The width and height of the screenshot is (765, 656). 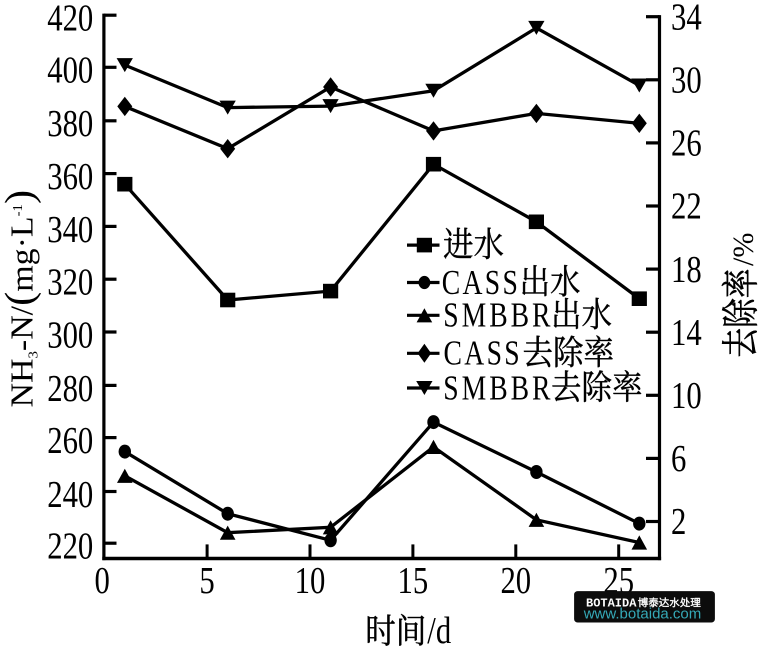 What do you see at coordinates (70, 334) in the screenshot?
I see `svg-text: 300` at bounding box center [70, 334].